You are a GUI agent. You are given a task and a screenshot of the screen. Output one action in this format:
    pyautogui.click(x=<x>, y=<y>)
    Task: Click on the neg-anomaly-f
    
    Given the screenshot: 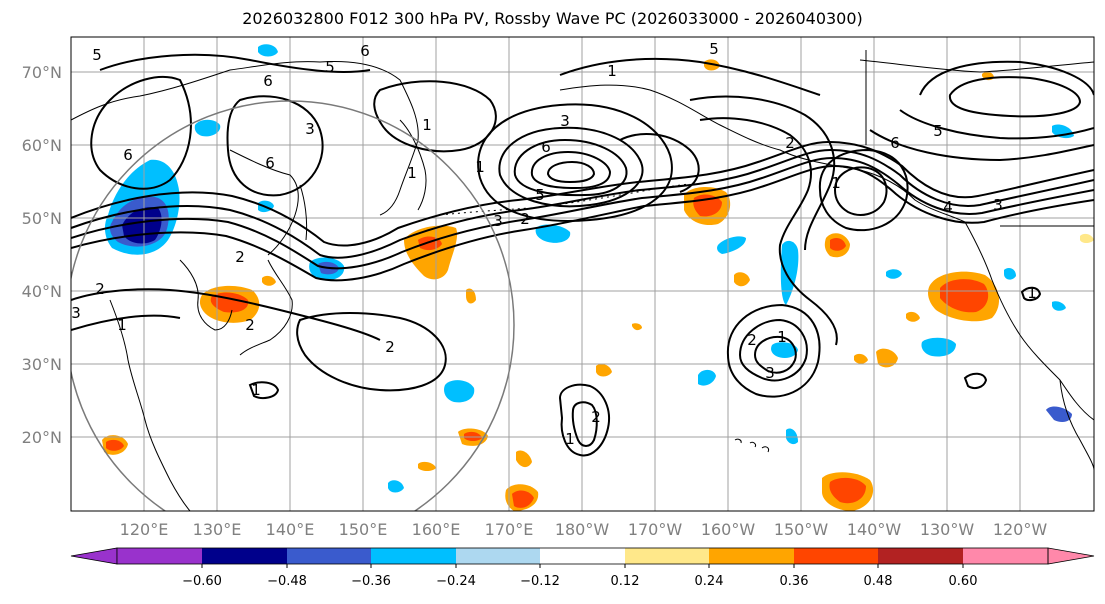 What is the action you would take?
    pyautogui.click(x=784, y=350)
    